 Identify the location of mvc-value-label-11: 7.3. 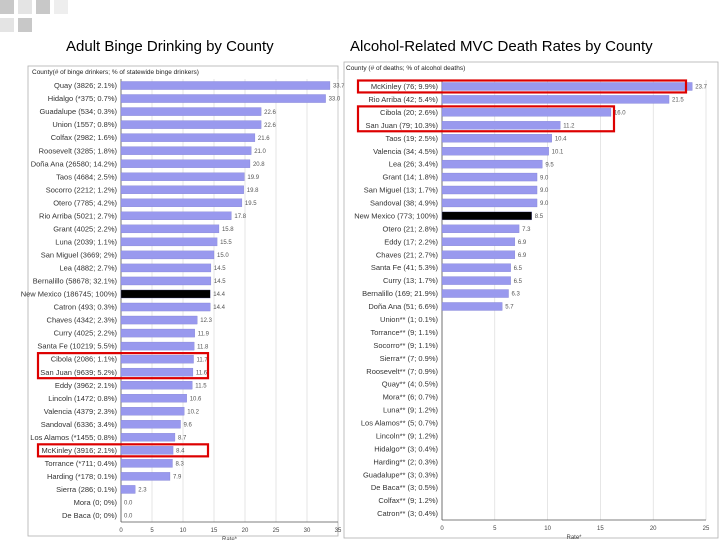
(526, 230).